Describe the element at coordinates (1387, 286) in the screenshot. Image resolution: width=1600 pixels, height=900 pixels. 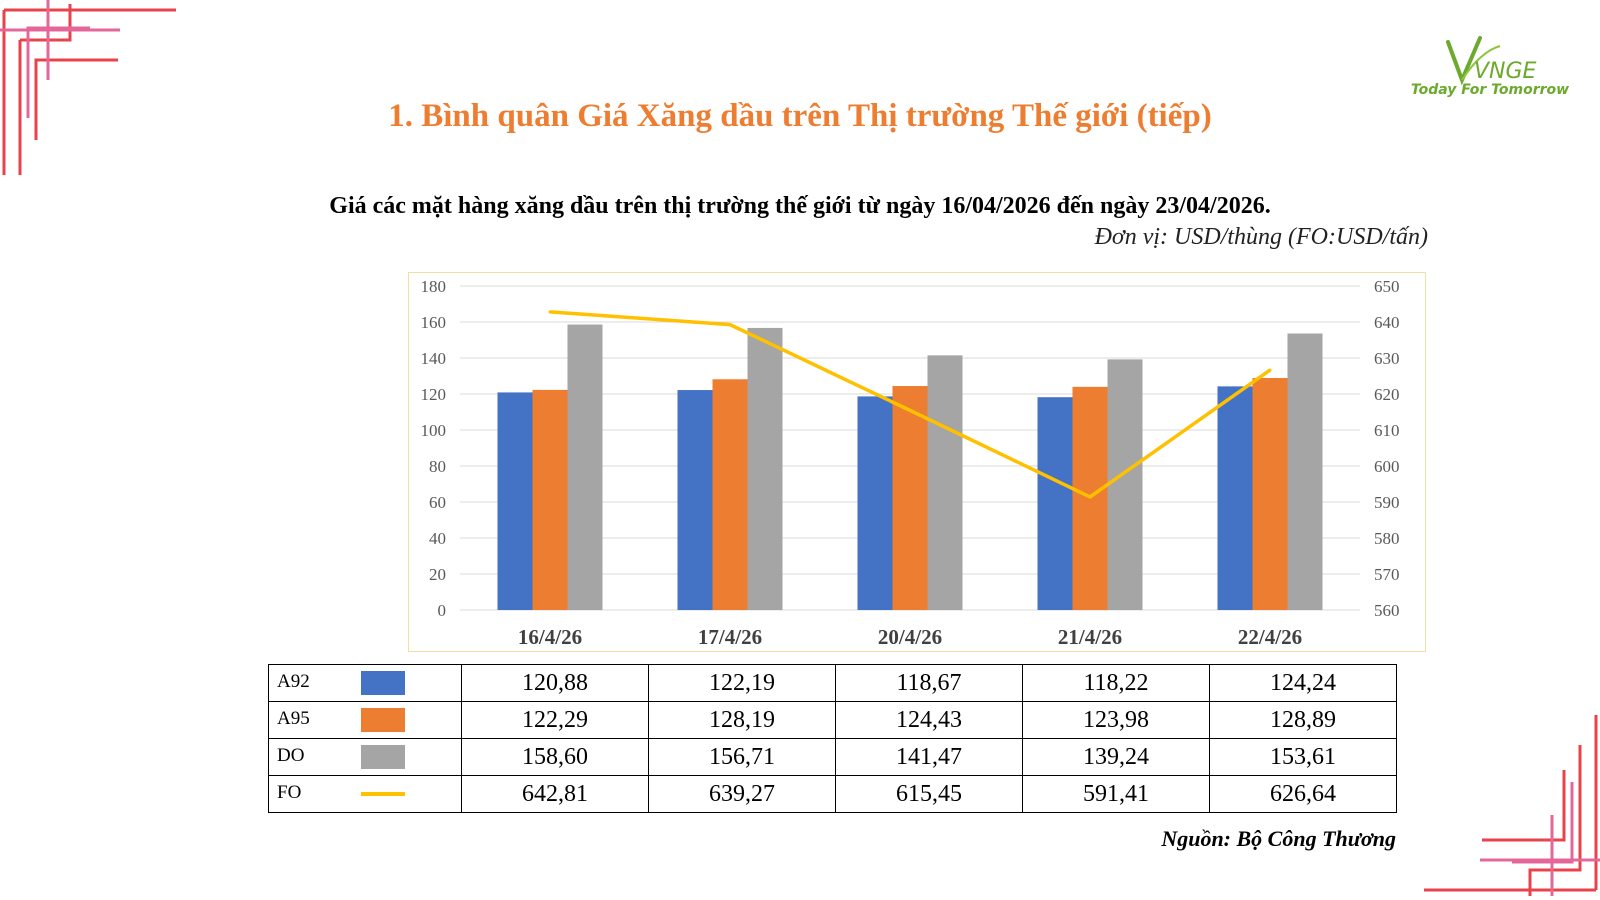
I see `y-right-tick-label: 650` at that location.